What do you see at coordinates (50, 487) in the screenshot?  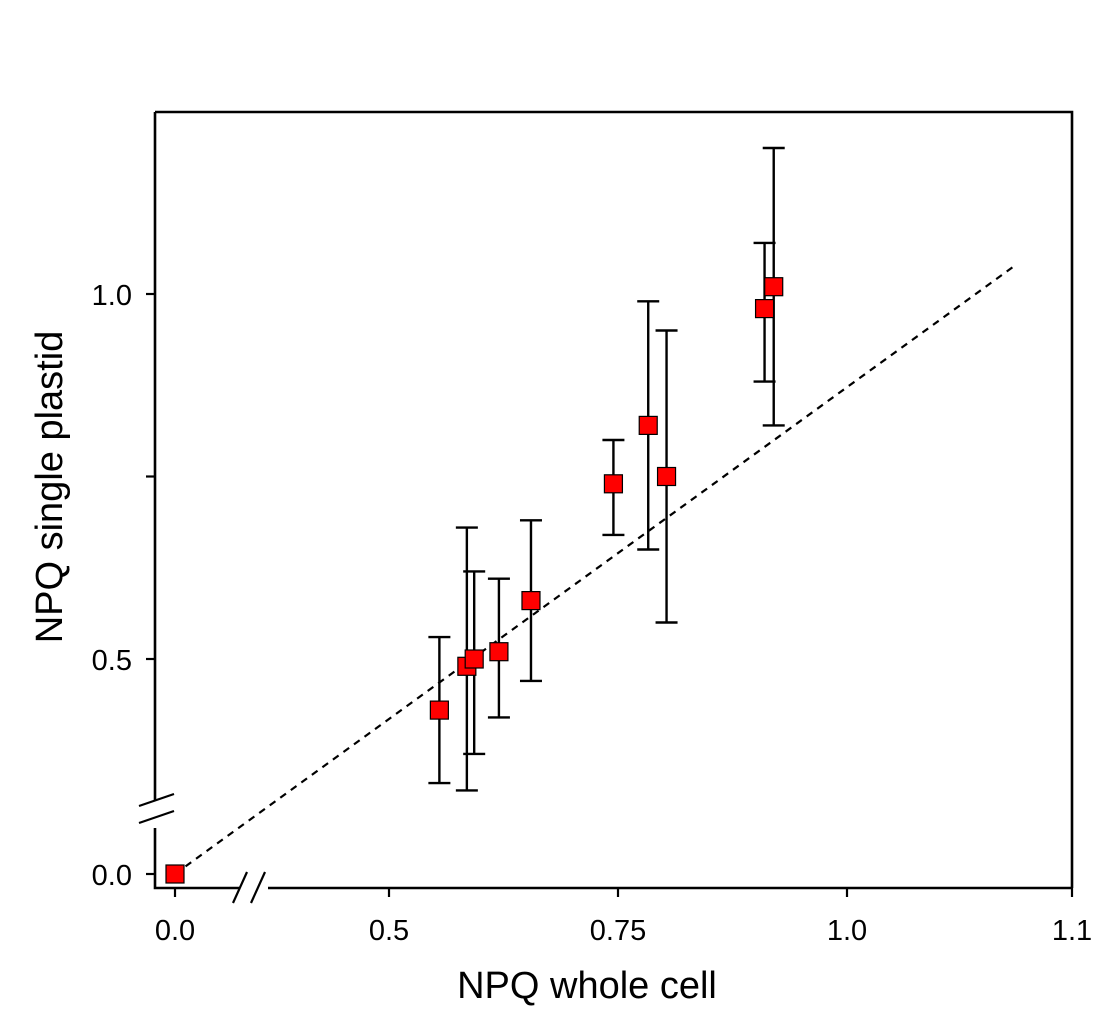 I see `y-axis-title: NPQ single plastid` at bounding box center [50, 487].